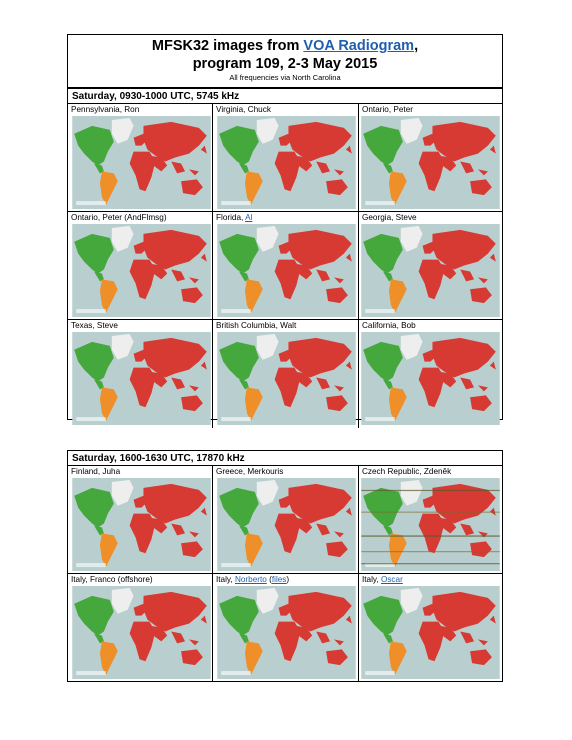 The height and width of the screenshot is (740, 572). I want to click on image-cell: Ontario, Peter (AndFlmsg), so click(140, 266).